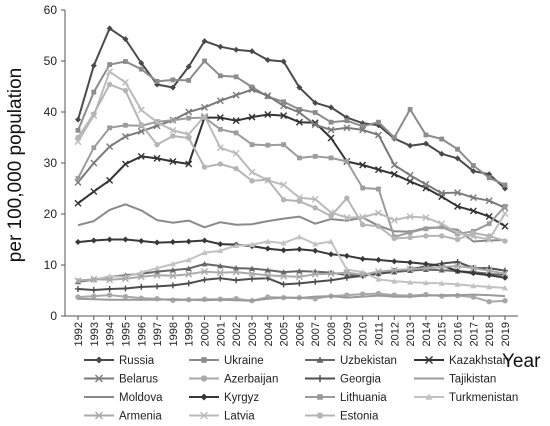 This screenshot has width=550, height=426. Describe the element at coordinates (466, 398) in the screenshot. I see `legend-item-turkmenistan: Turkmenistan` at that location.